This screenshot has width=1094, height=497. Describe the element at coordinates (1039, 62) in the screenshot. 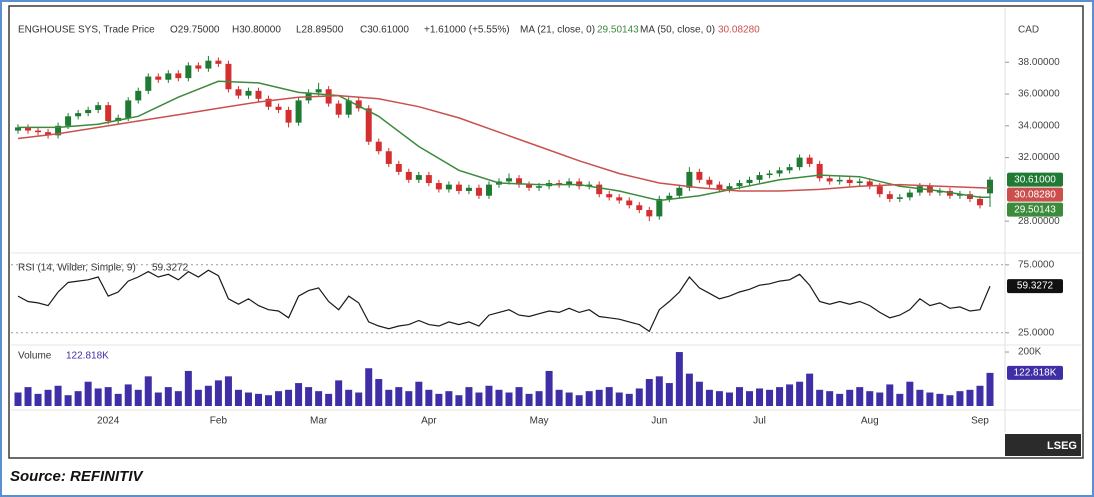

I see `y-tick-label: 38.00000` at that location.